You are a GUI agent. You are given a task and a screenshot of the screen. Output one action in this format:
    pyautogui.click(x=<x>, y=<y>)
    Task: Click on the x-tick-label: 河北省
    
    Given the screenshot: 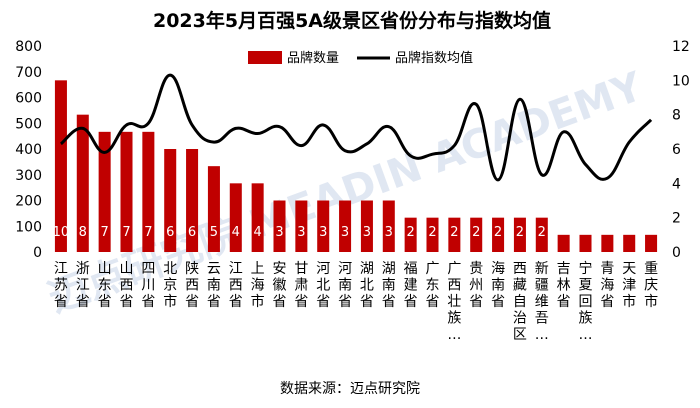 What is the action you would take?
    pyautogui.click(x=323, y=285)
    